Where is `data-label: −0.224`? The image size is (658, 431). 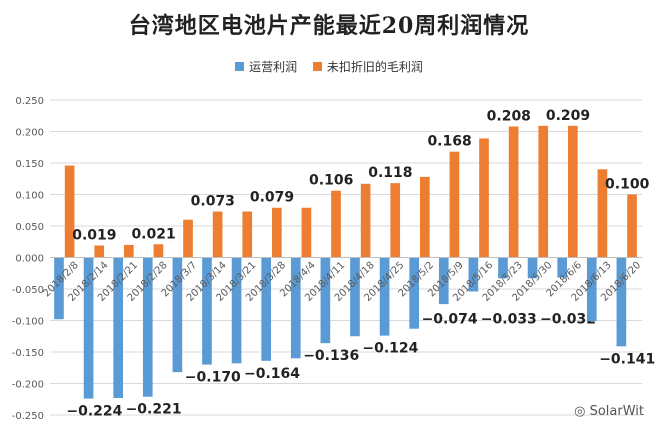 data-label: −0.224 is located at coordinates (94, 412).